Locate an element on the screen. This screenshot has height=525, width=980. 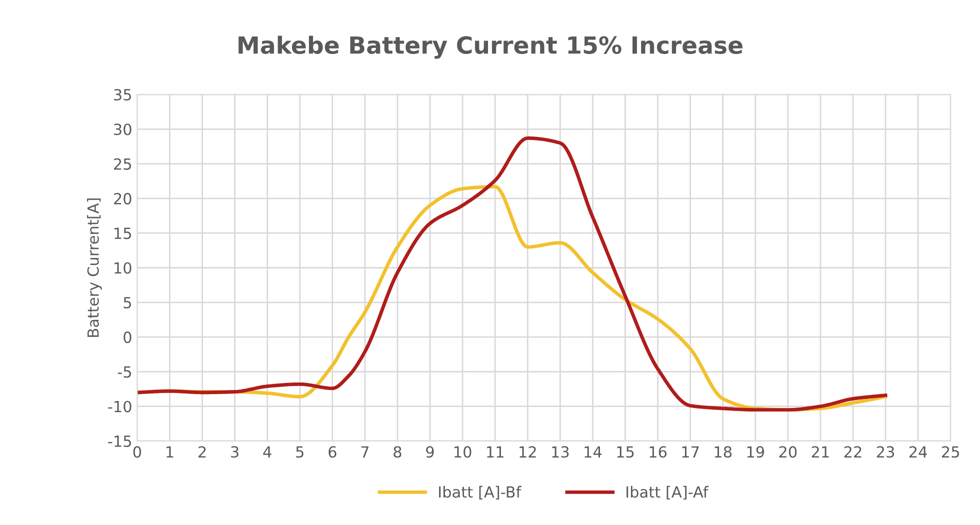
y-tick-label: 5 is located at coordinates (128, 302).